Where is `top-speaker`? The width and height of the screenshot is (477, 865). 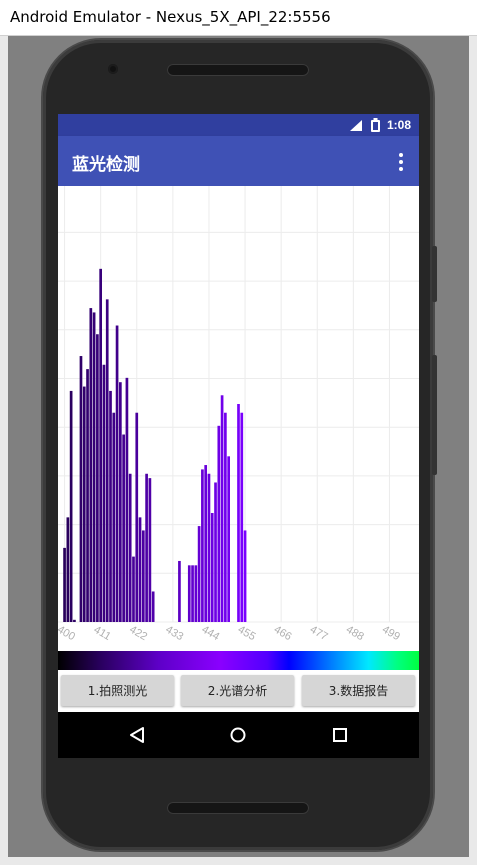 top-speaker is located at coordinates (238, 70).